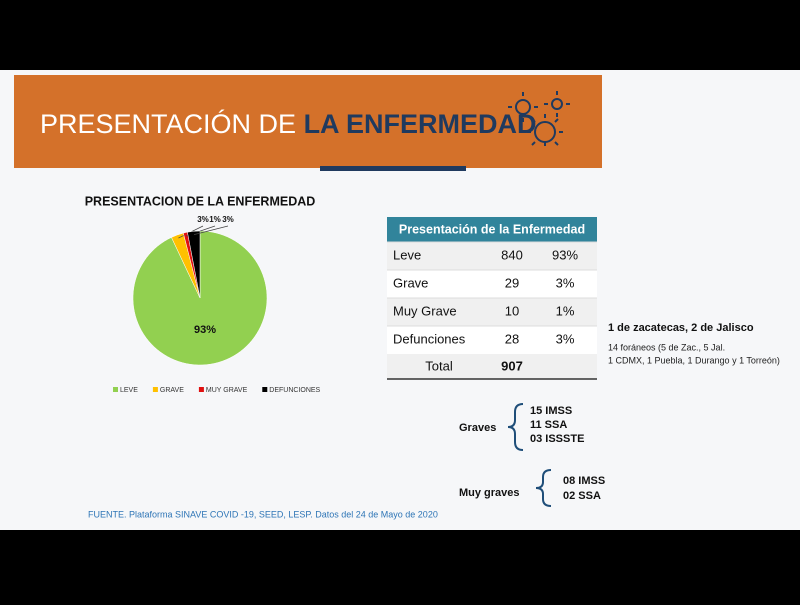 The height and width of the screenshot is (605, 800). I want to click on leader-line, so click(211, 230).